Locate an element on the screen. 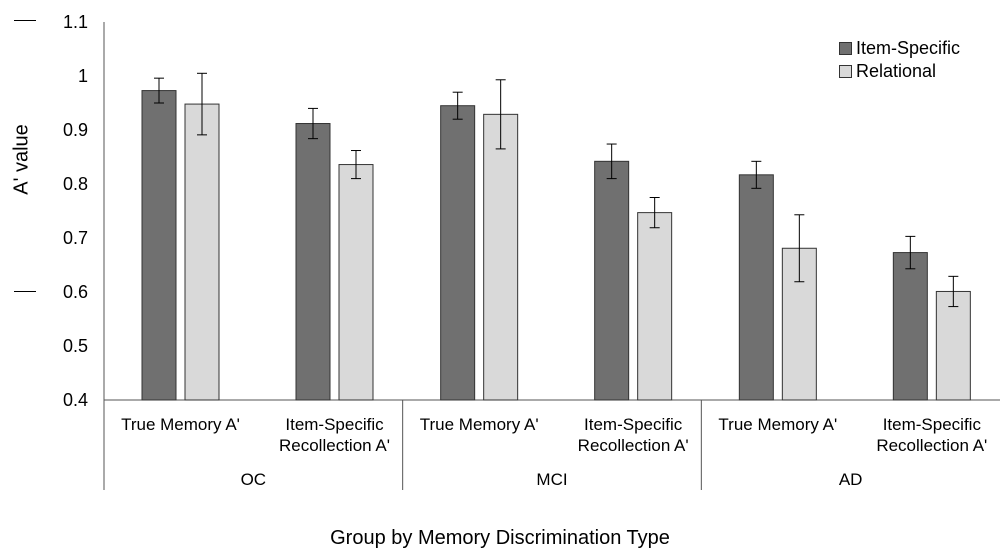 This screenshot has height=551, width=1000. y-axis-title-lines is located at coordinates (25, 156).